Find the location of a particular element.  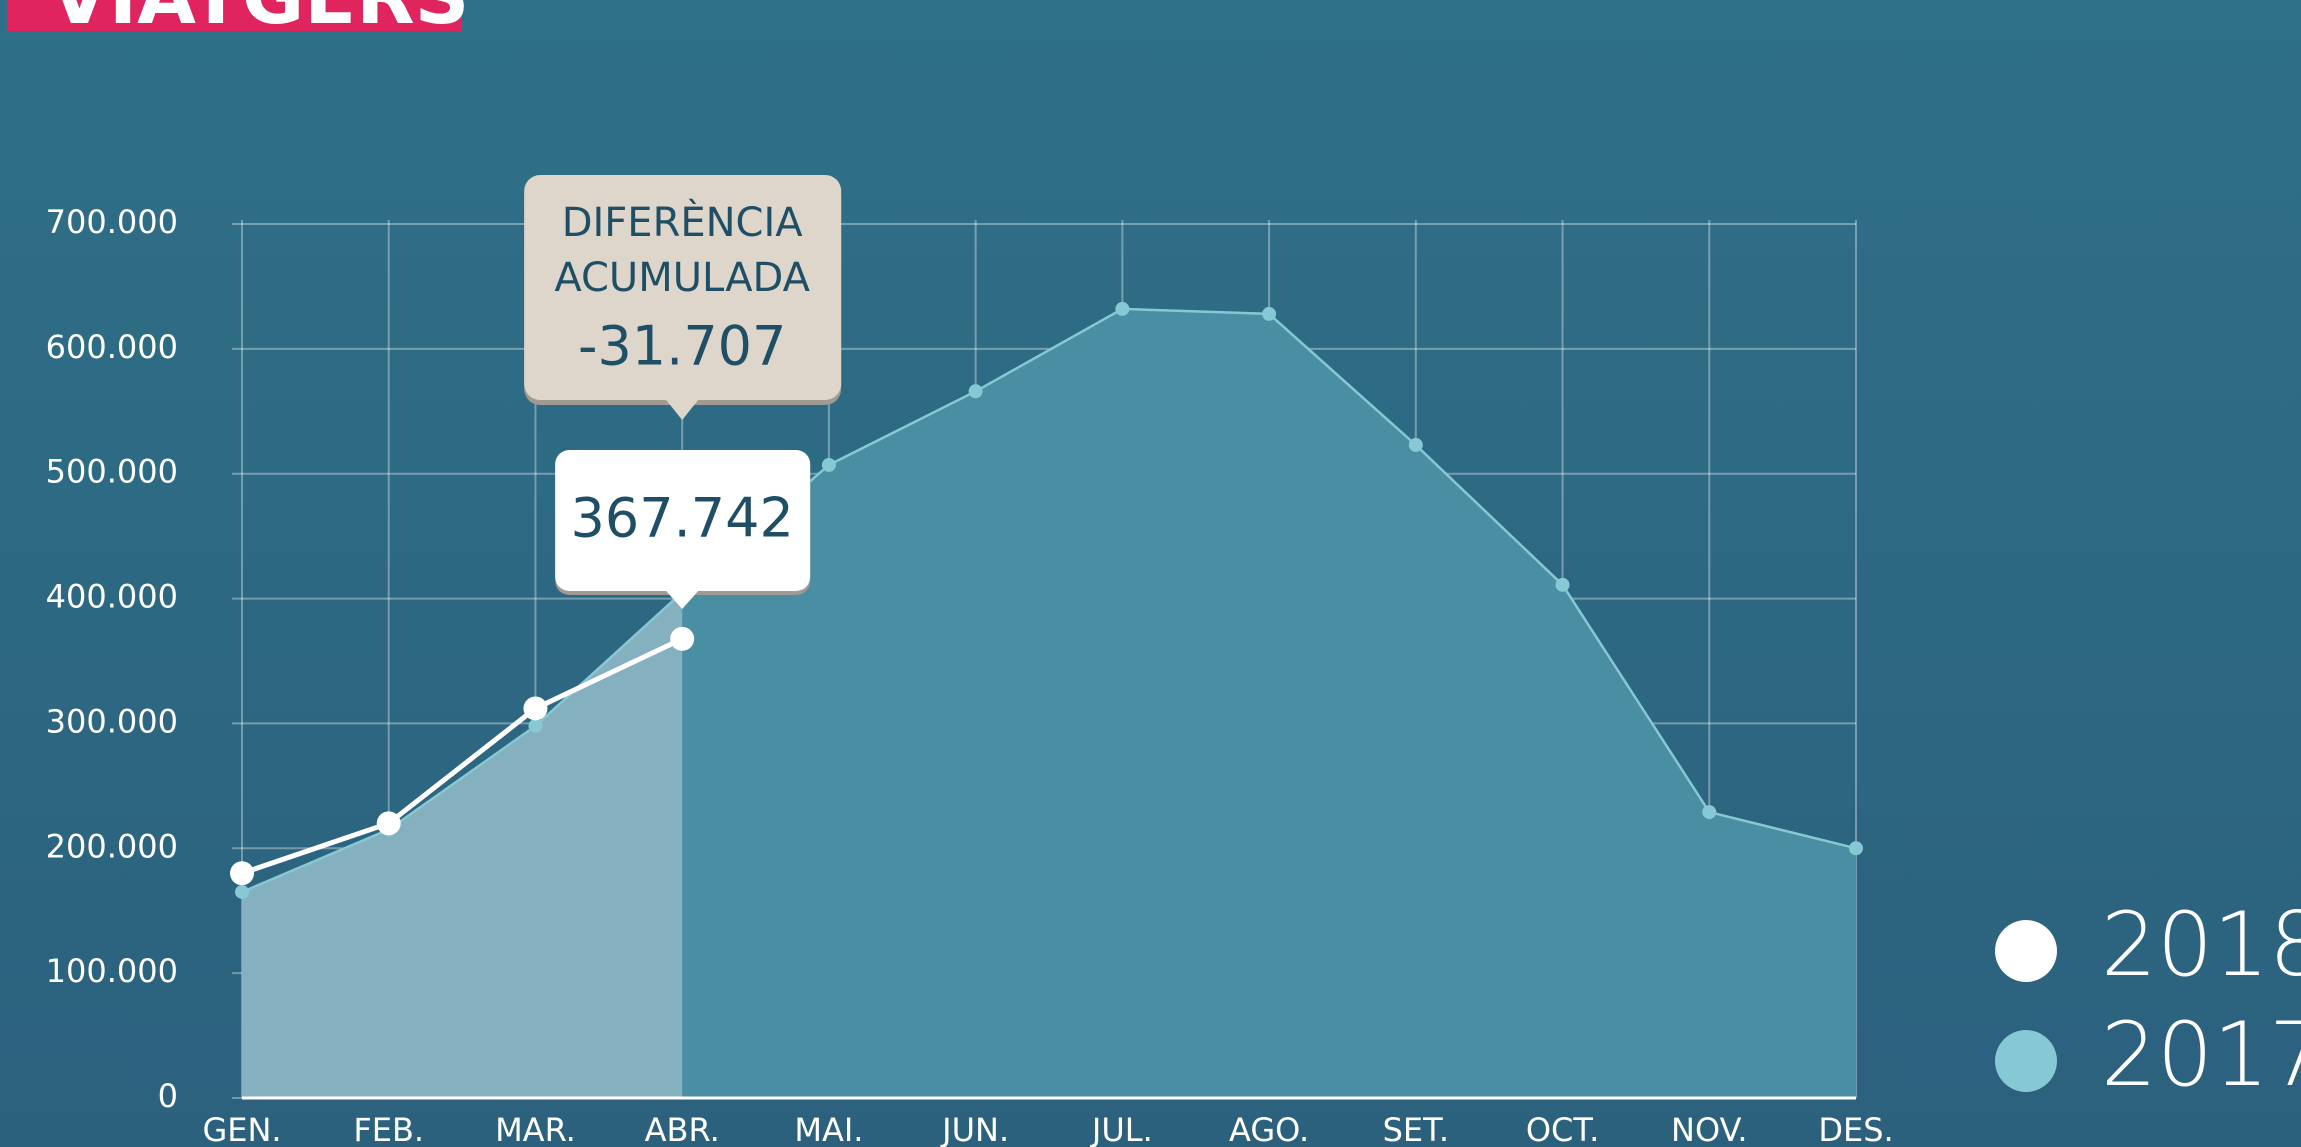

value-label-pointer is located at coordinates (682, 600).